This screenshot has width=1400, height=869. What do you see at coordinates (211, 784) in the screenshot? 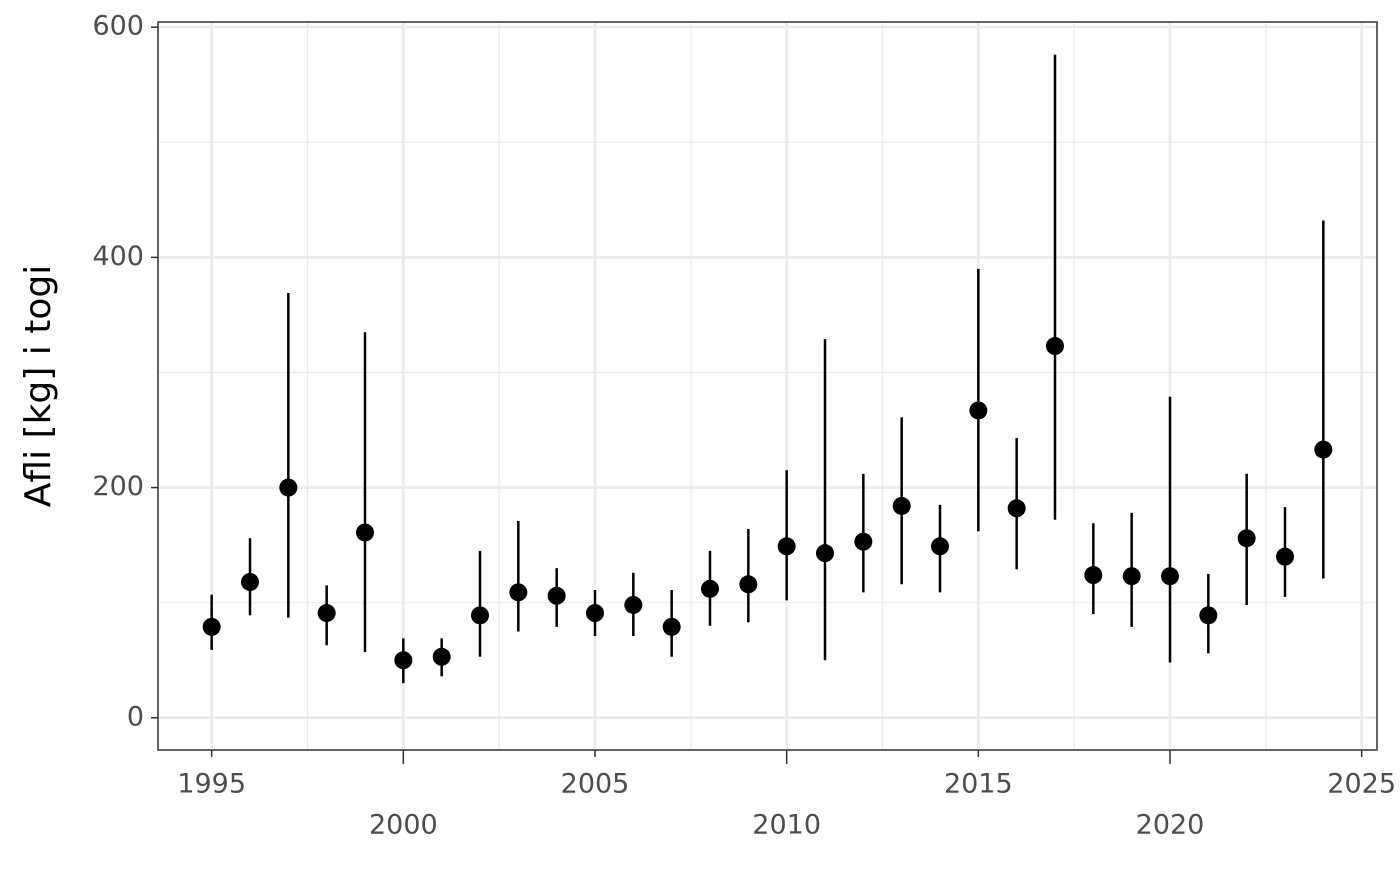
I see `x-tick-label: 1995` at bounding box center [211, 784].